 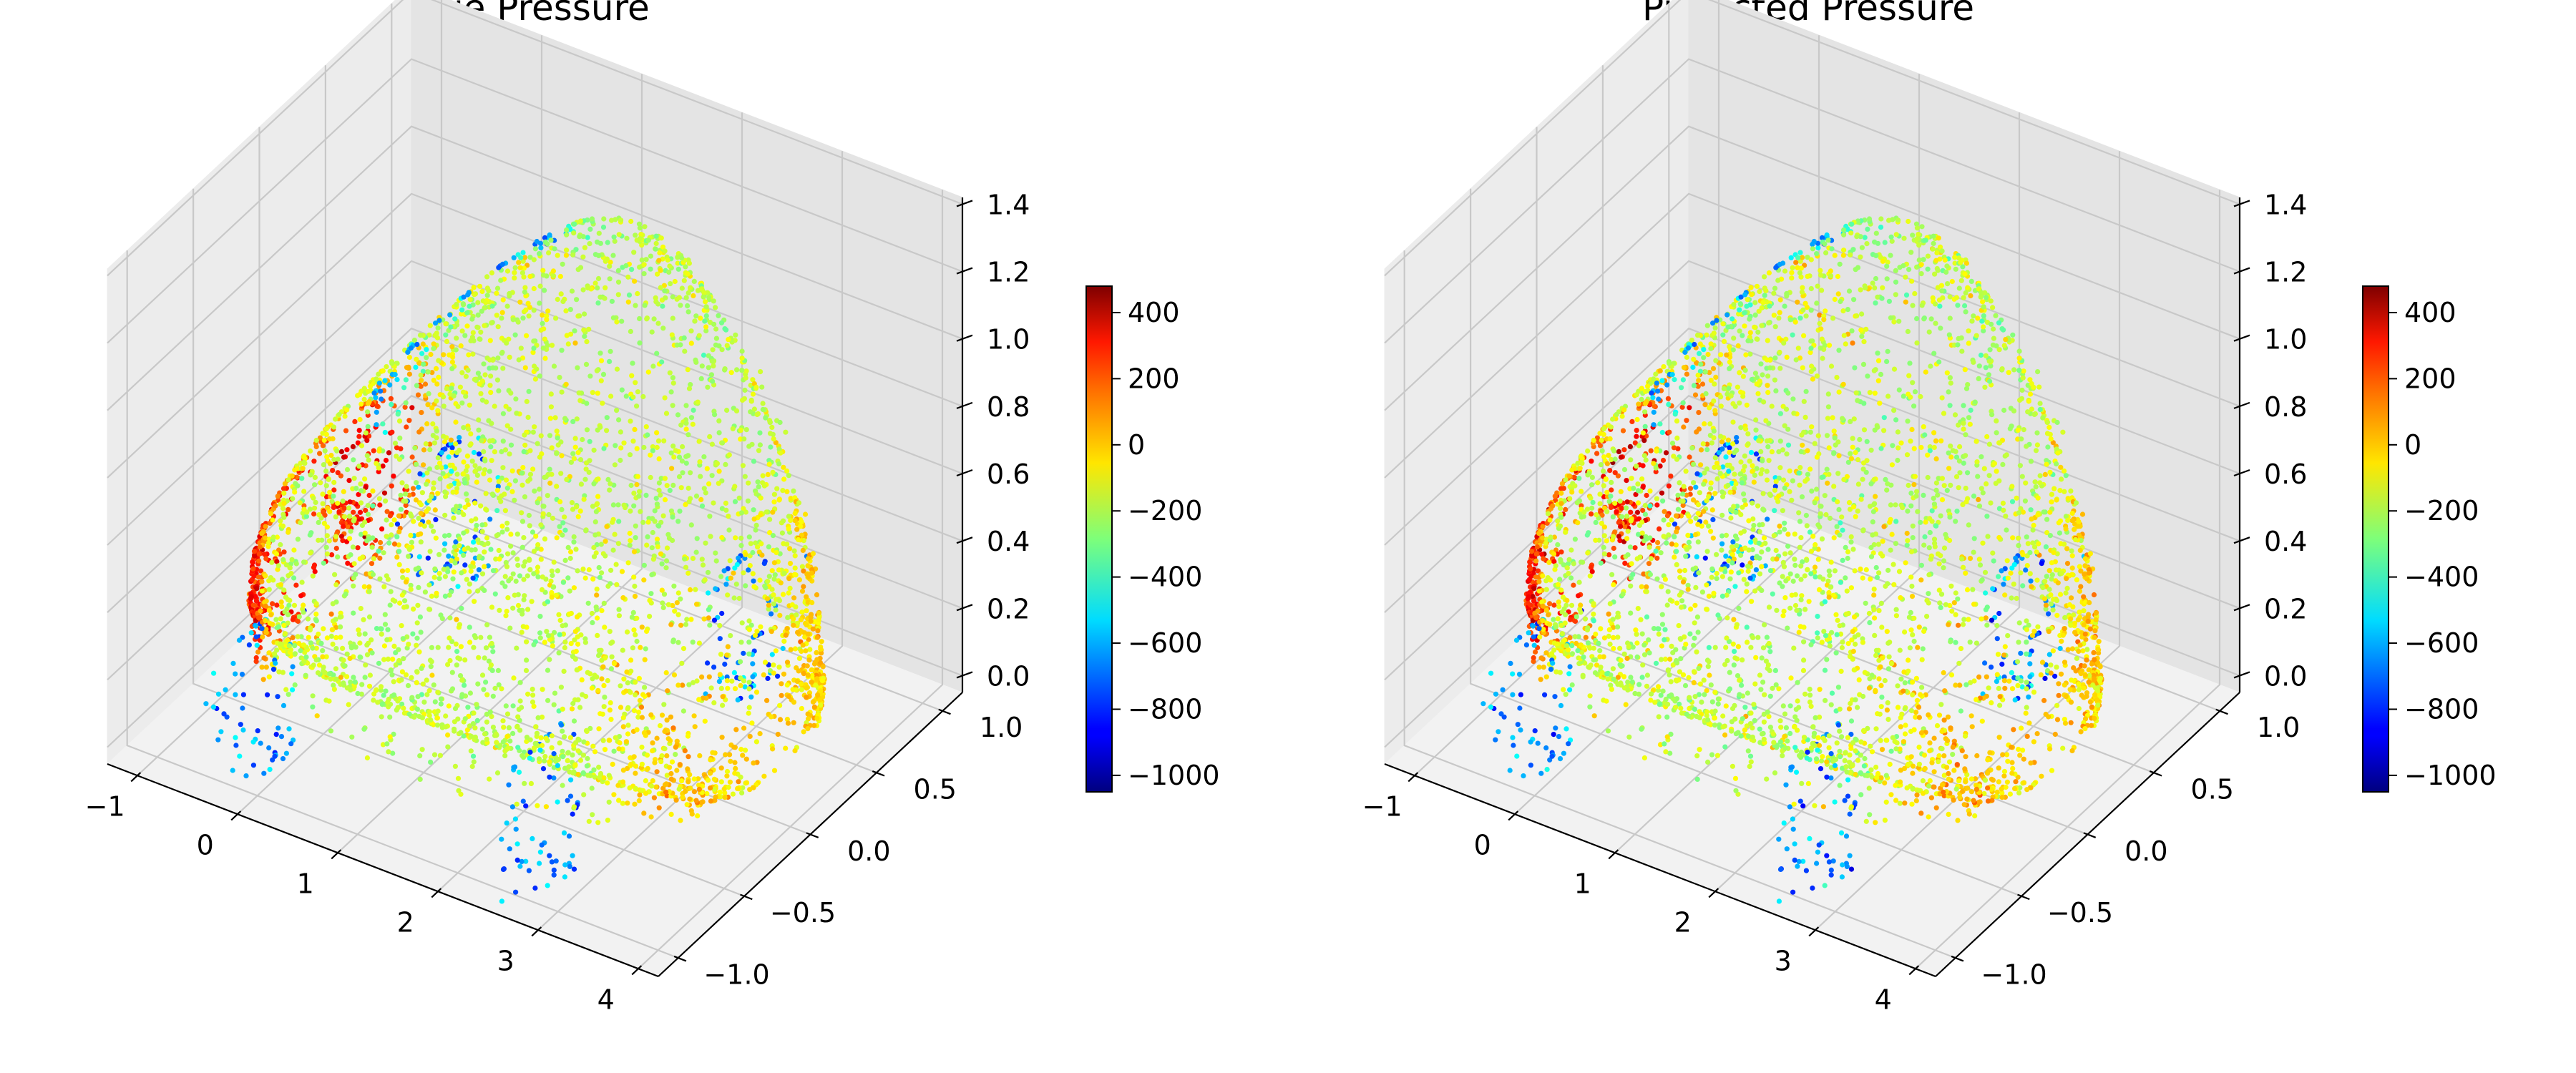 I want to click on z-tick-label: 1.4, so click(x=1008, y=205).